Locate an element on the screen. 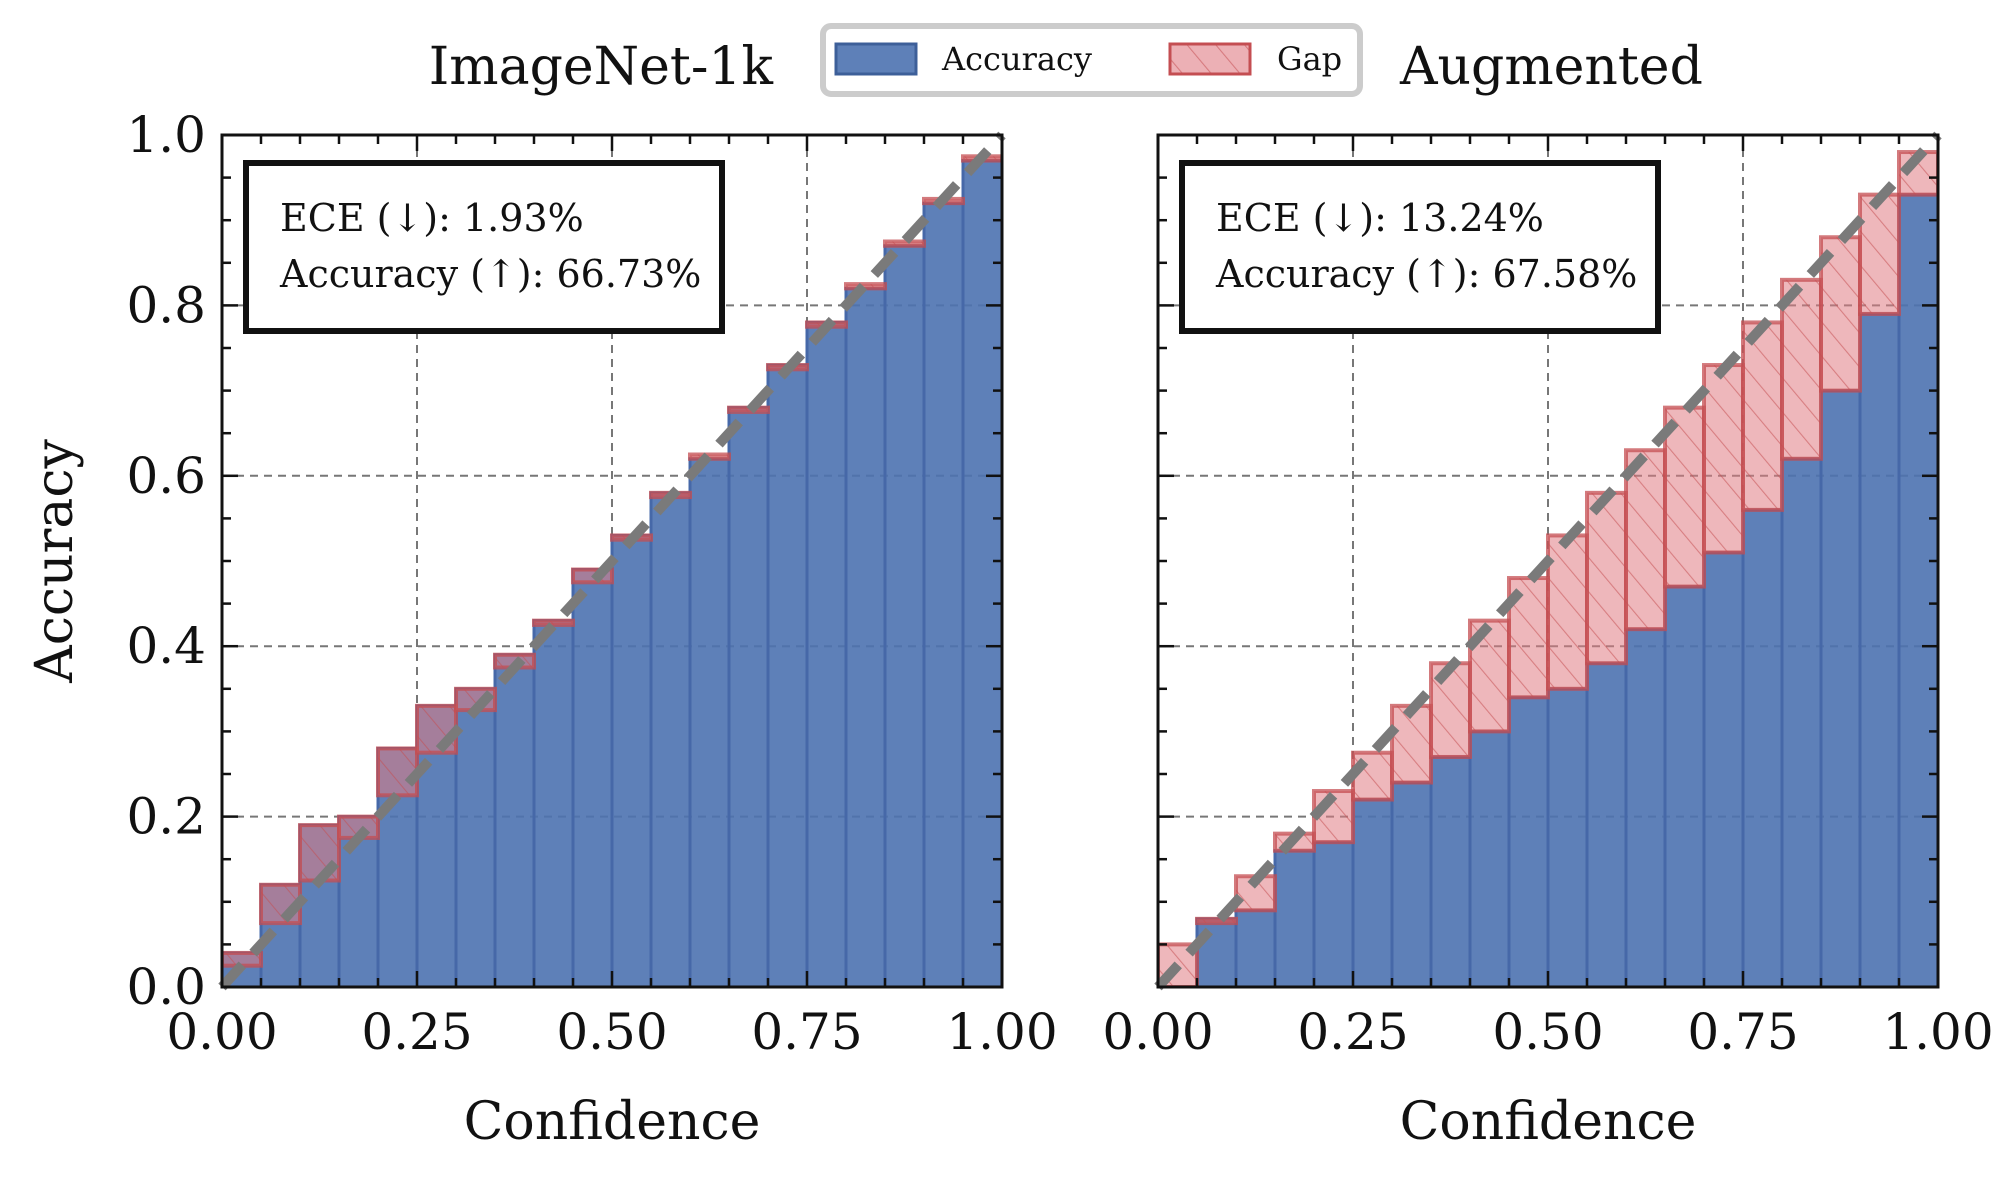 This screenshot has width=2013, height=1180. legend-accuracy-swatch is located at coordinates (876, 59).